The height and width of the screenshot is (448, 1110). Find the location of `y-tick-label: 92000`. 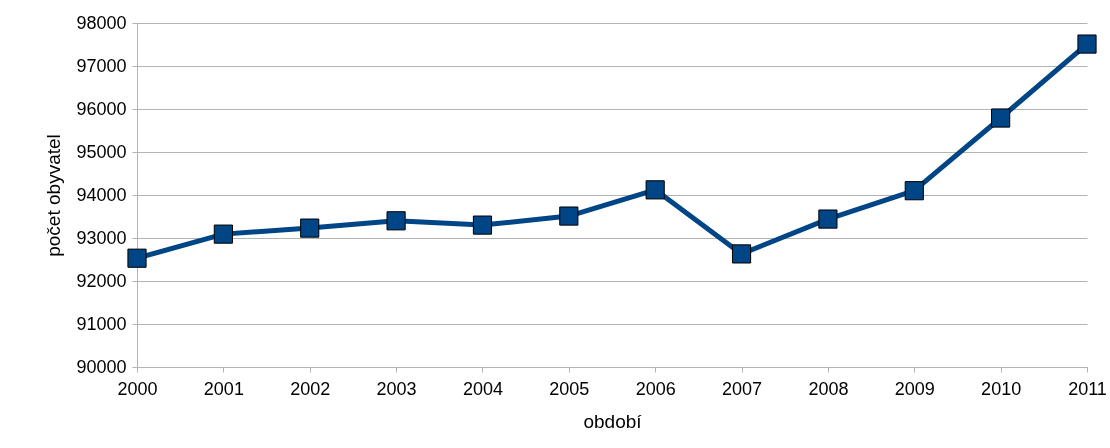

y-tick-label: 92000 is located at coordinates (101, 280).